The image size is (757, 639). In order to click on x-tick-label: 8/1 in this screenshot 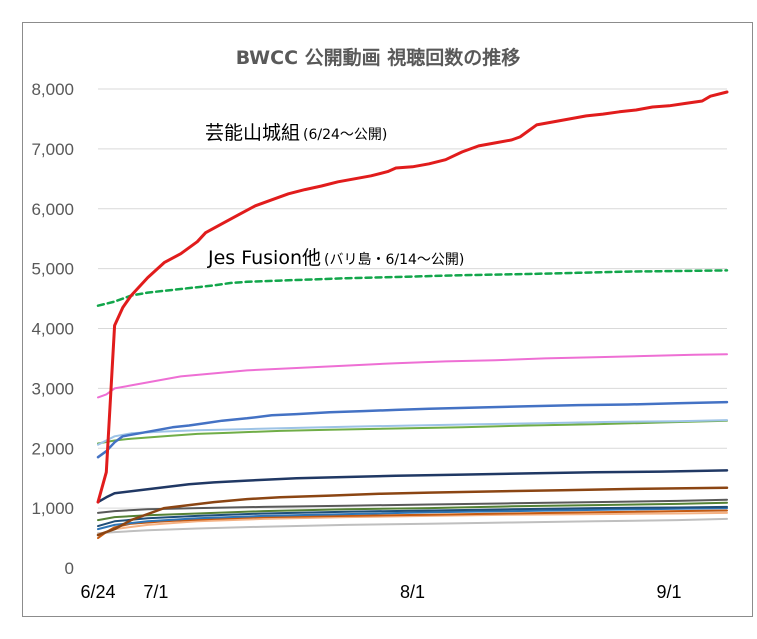, I will do `click(412, 592)`.